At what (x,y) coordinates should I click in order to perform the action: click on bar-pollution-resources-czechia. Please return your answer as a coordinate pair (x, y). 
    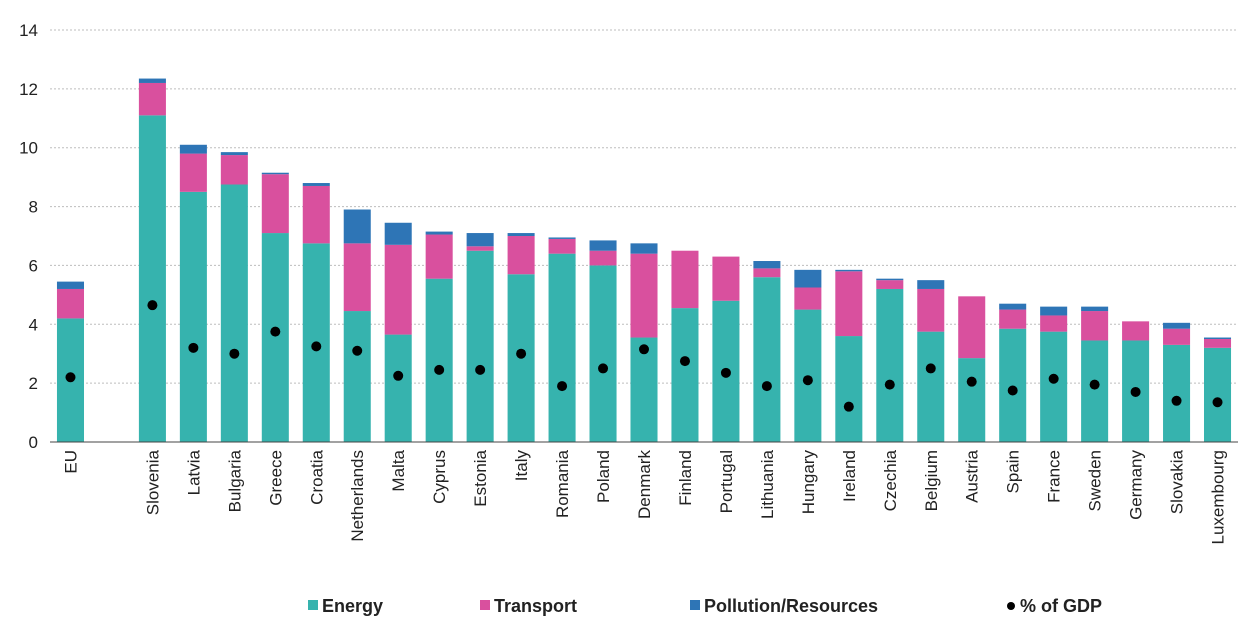
    Looking at the image, I should click on (890, 279).